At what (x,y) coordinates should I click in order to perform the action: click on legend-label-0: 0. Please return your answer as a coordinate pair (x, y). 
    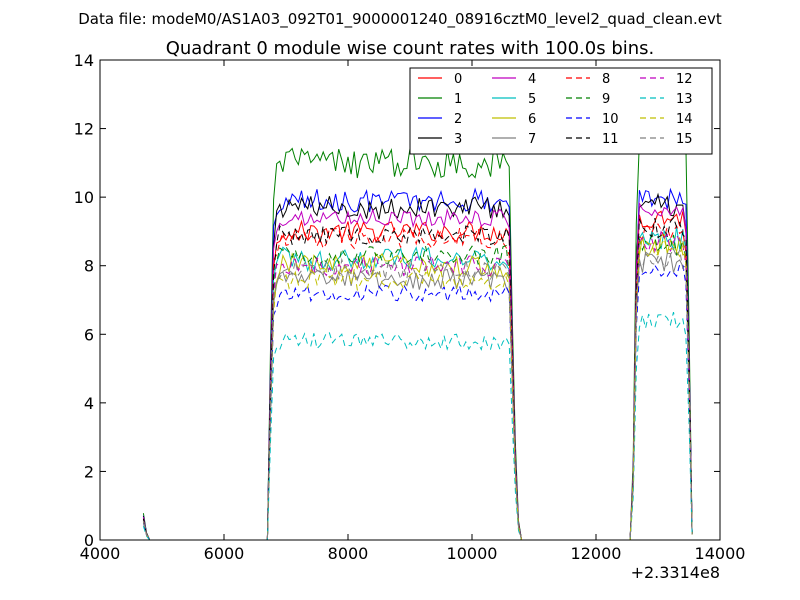
    Looking at the image, I should click on (458, 79).